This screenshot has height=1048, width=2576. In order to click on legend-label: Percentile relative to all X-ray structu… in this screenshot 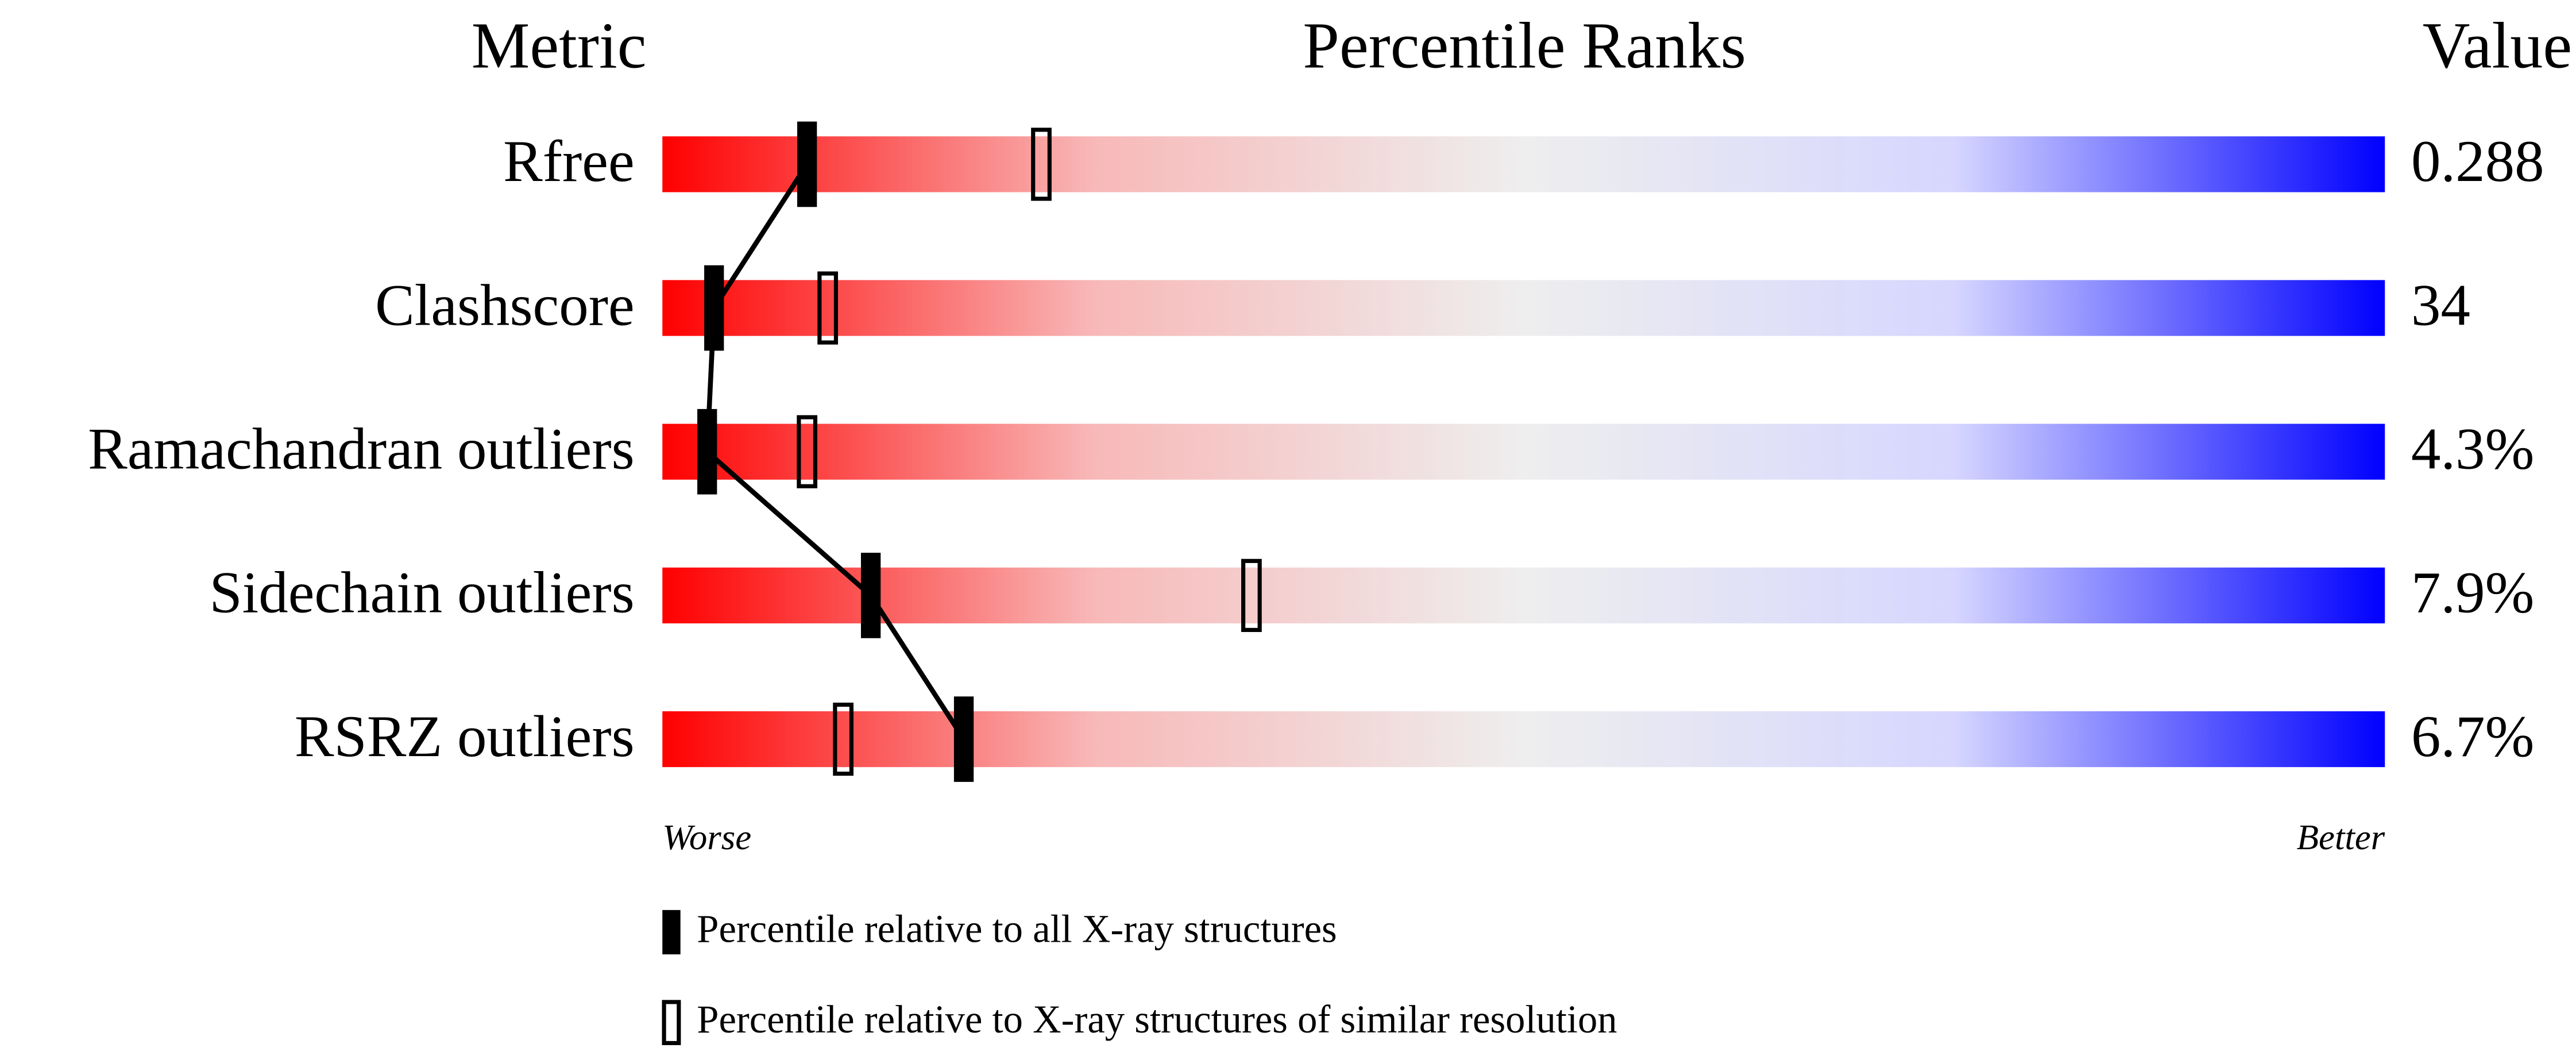, I will do `click(1017, 929)`.